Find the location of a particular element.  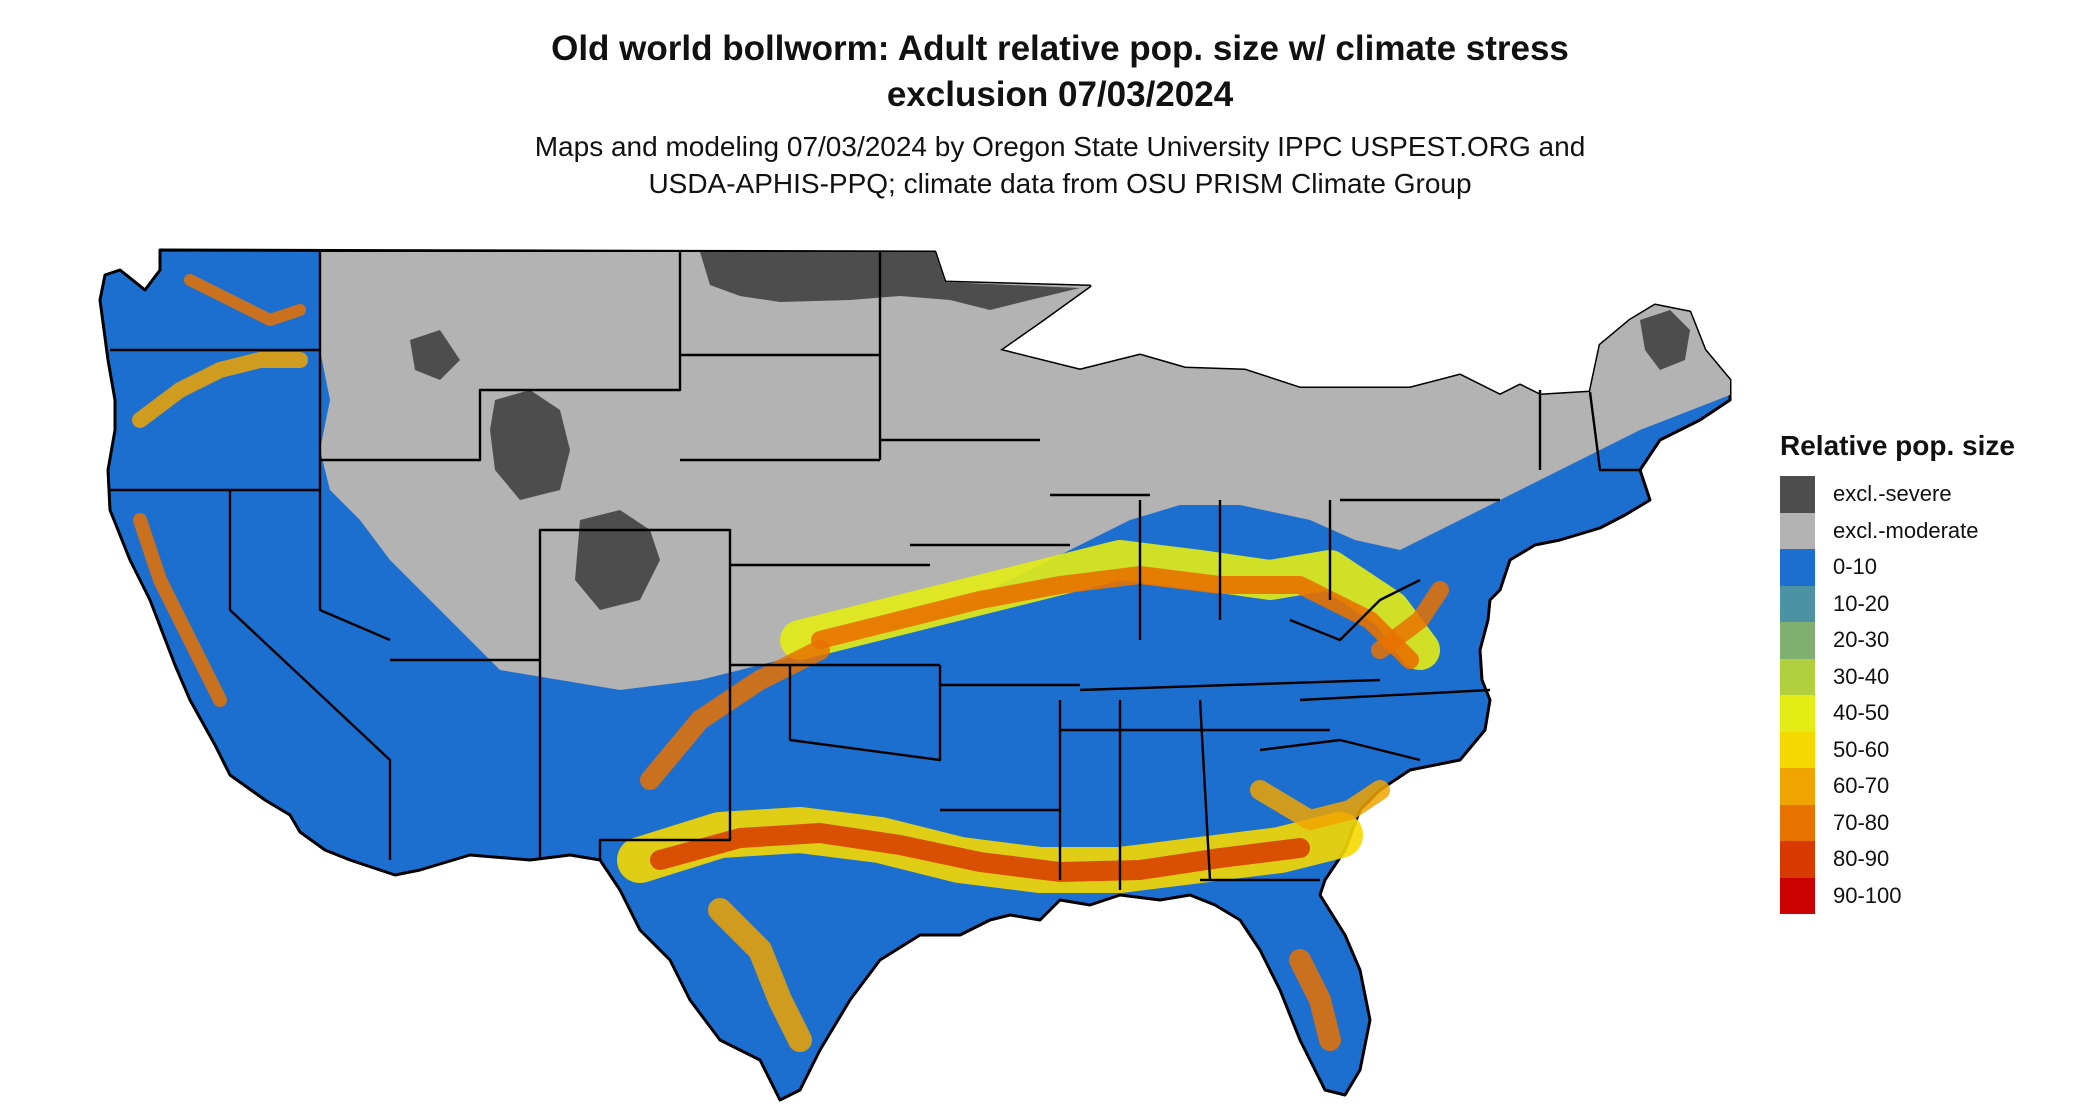

band-california is located at coordinates (180, 610).